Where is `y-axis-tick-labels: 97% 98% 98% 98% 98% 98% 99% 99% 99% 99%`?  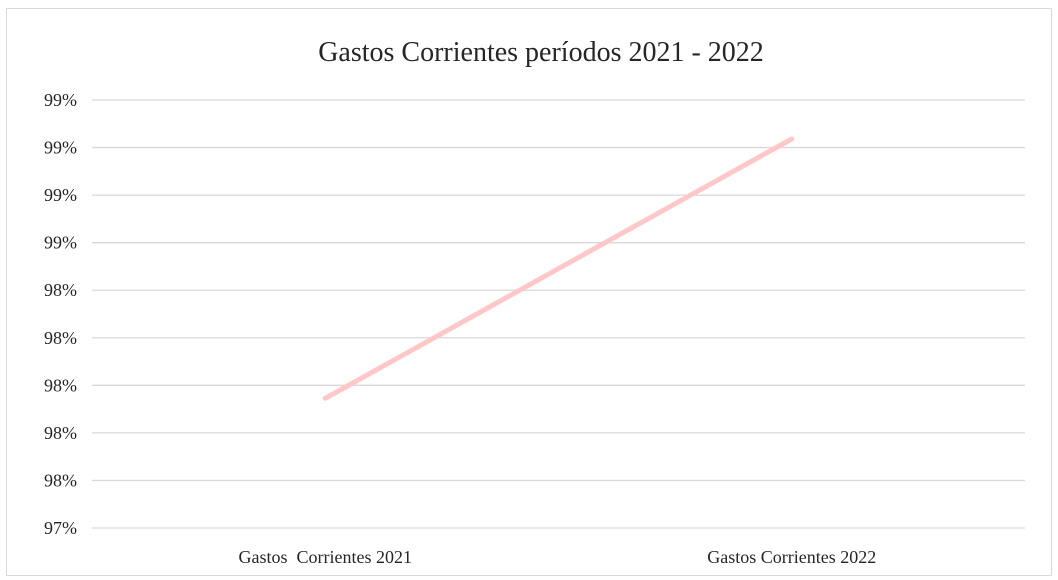 y-axis-tick-labels: 97% 98% 98% 98% 98% 98% 99% 99% 99% 99% is located at coordinates (60, 314).